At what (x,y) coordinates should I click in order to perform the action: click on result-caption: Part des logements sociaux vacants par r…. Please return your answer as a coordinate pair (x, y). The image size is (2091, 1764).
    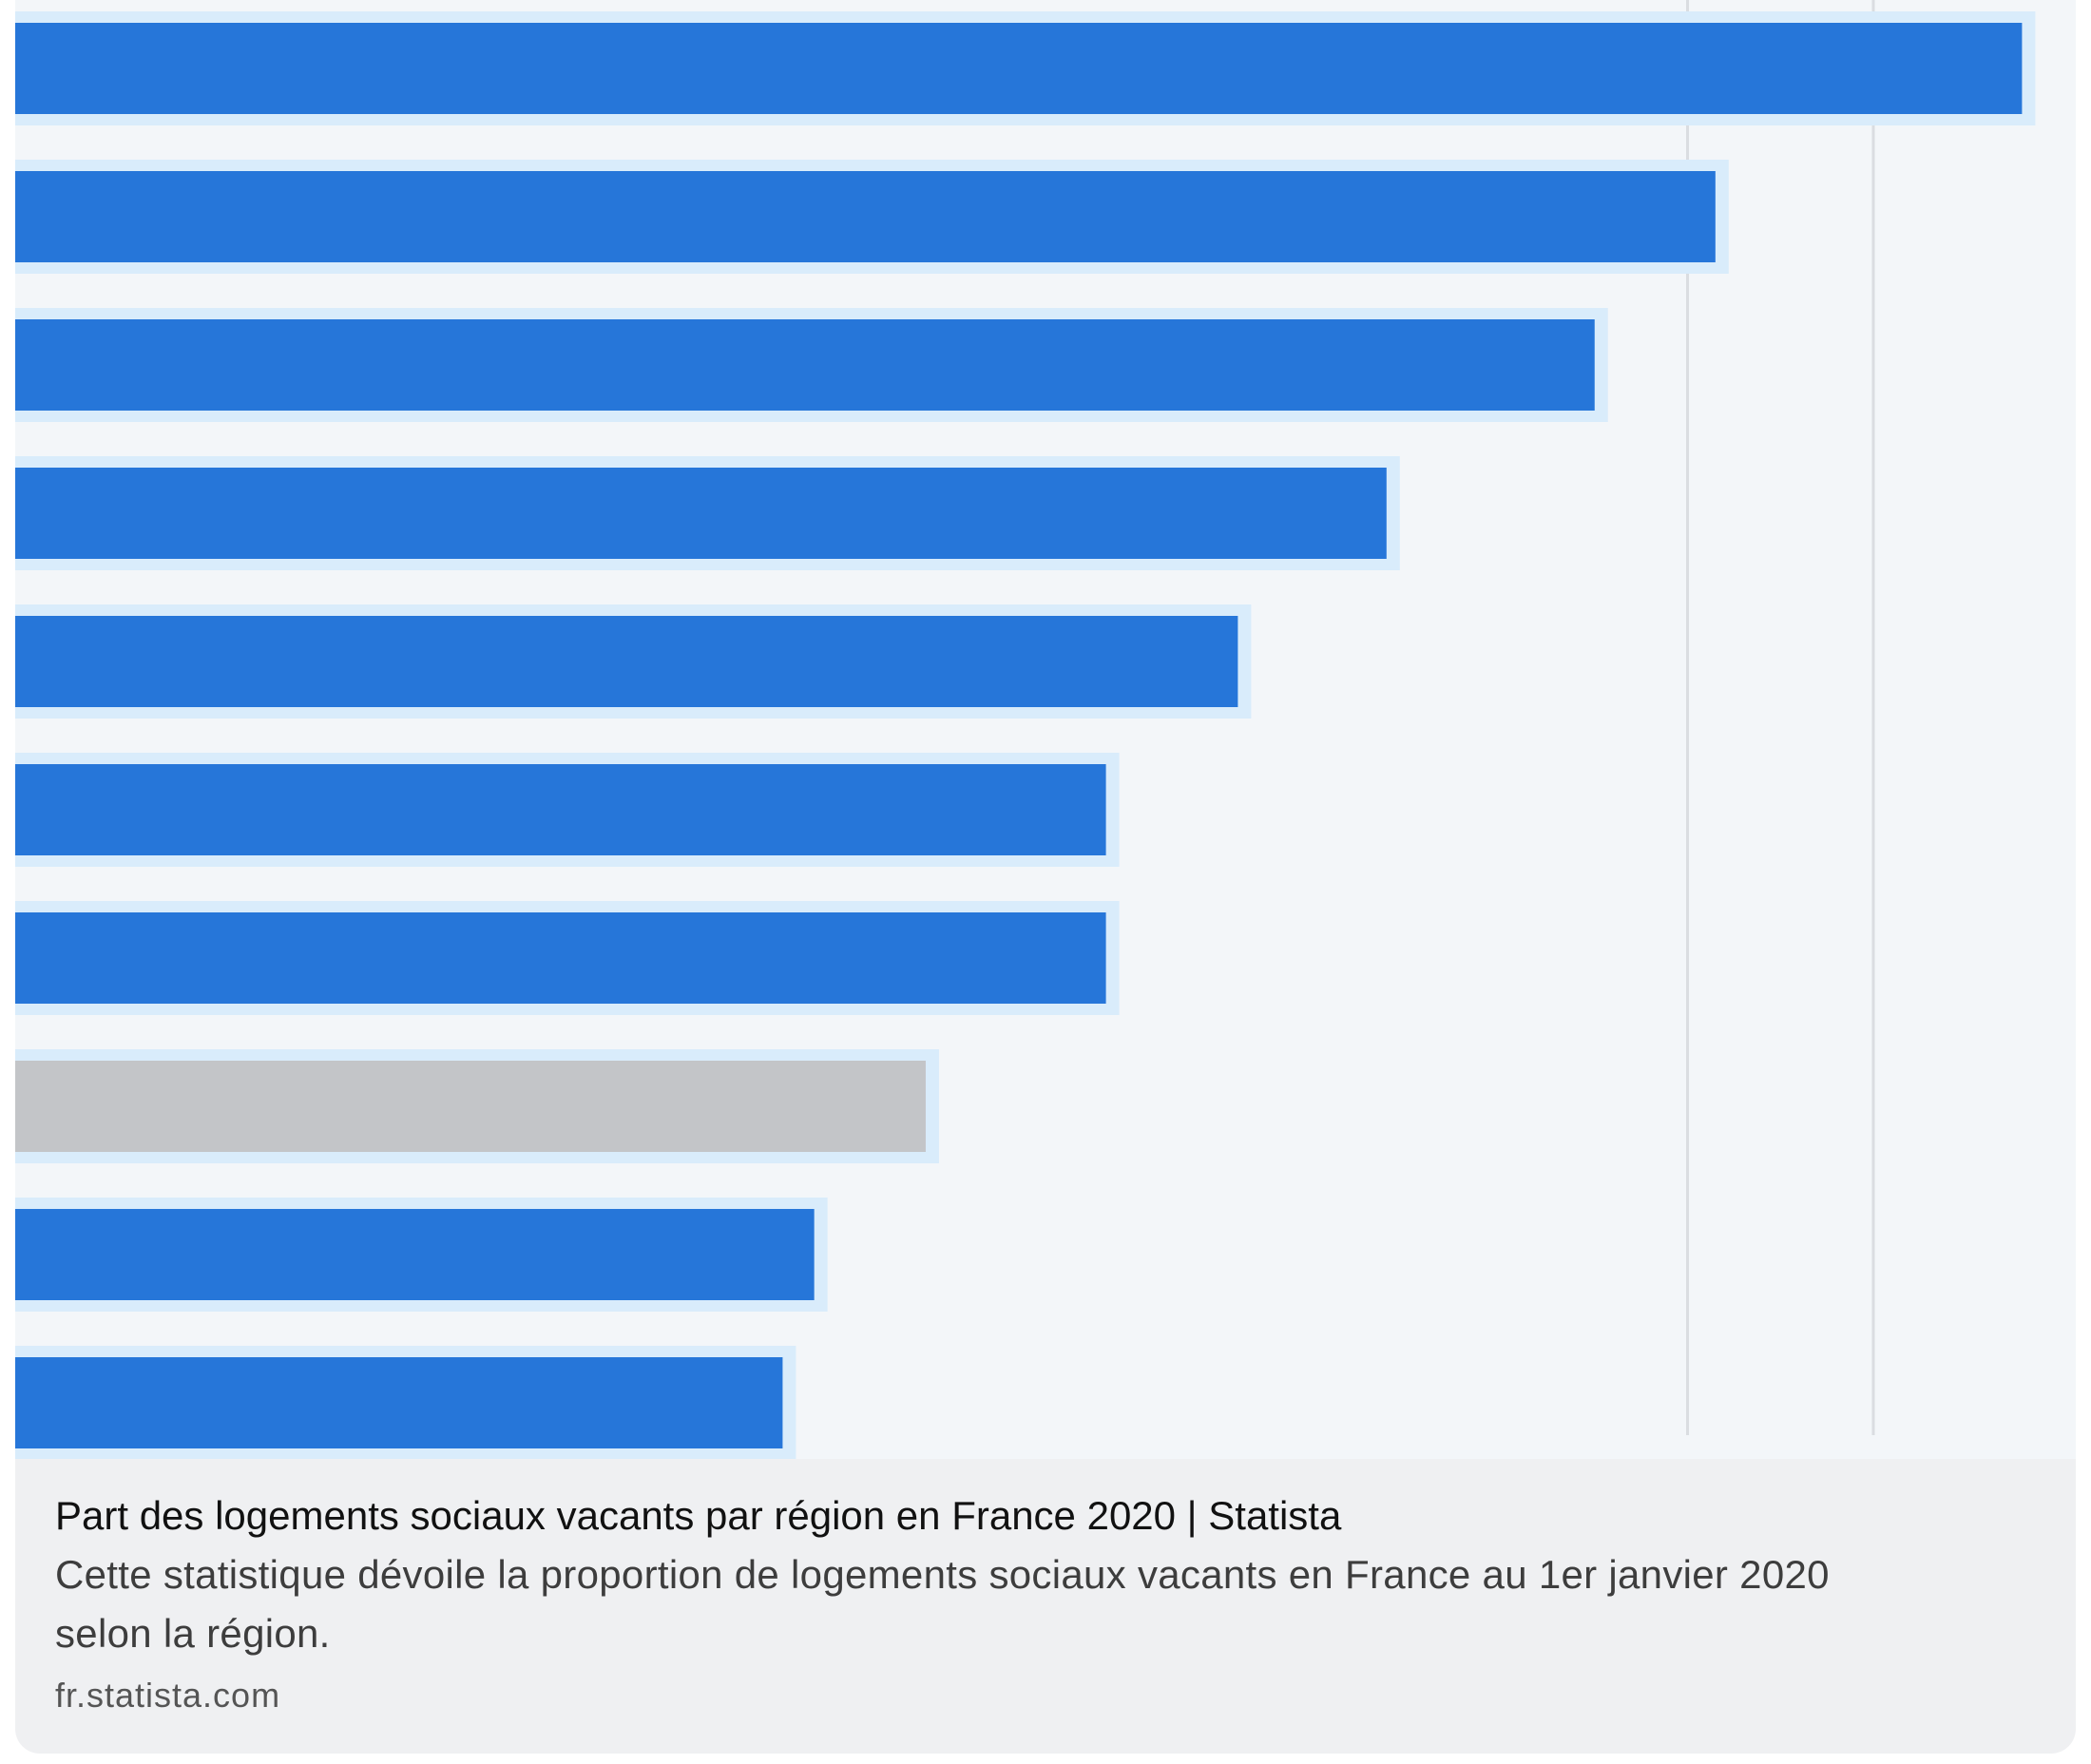
    Looking at the image, I should click on (1043, 1604).